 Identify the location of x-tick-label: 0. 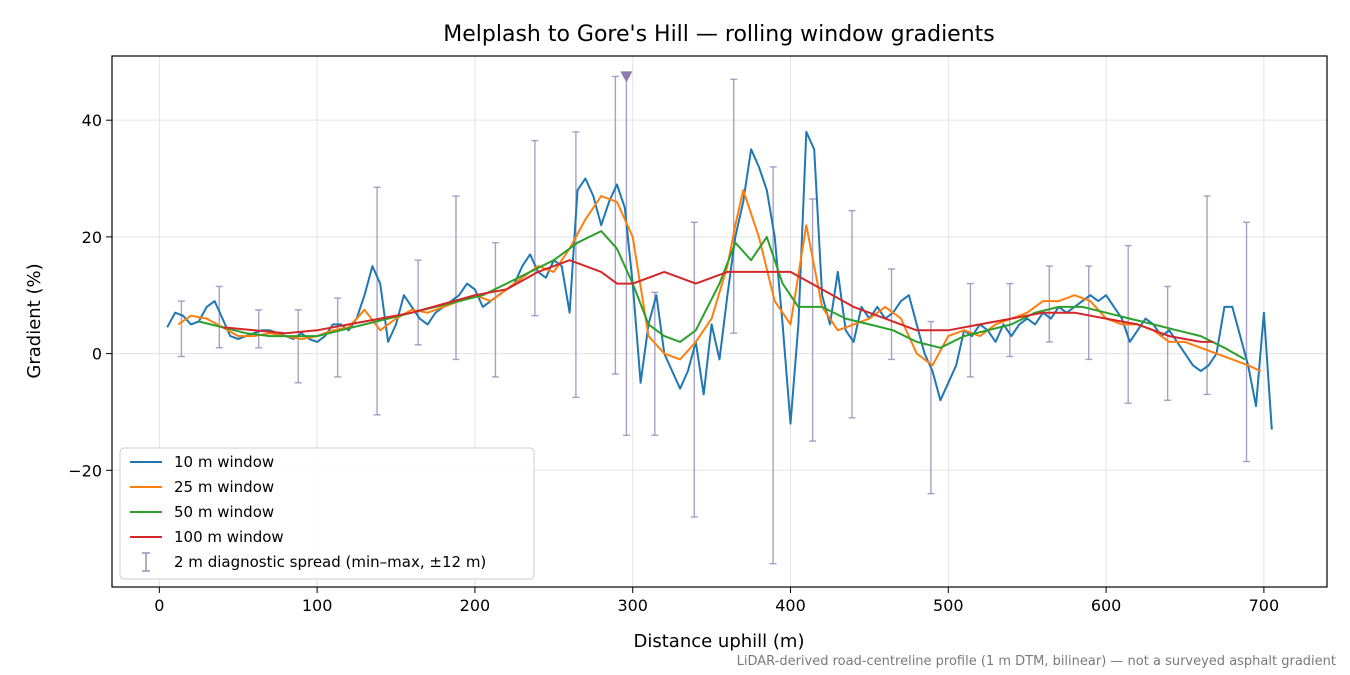
(159, 605).